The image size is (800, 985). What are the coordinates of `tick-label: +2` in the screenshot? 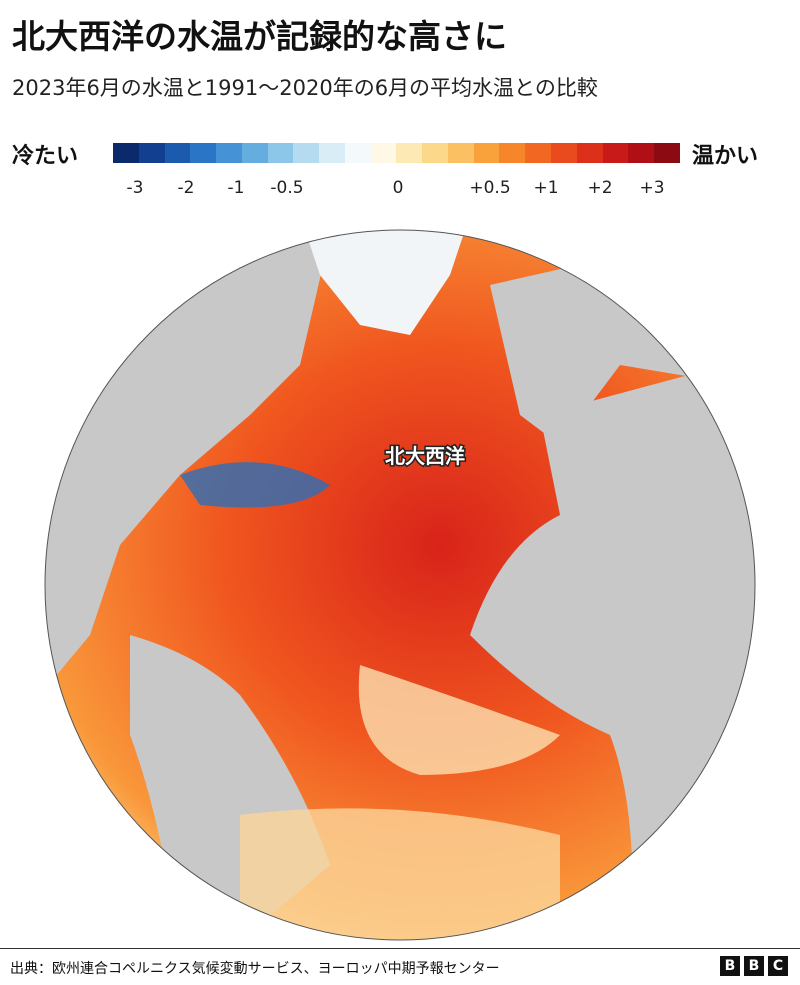 It's located at (600, 188).